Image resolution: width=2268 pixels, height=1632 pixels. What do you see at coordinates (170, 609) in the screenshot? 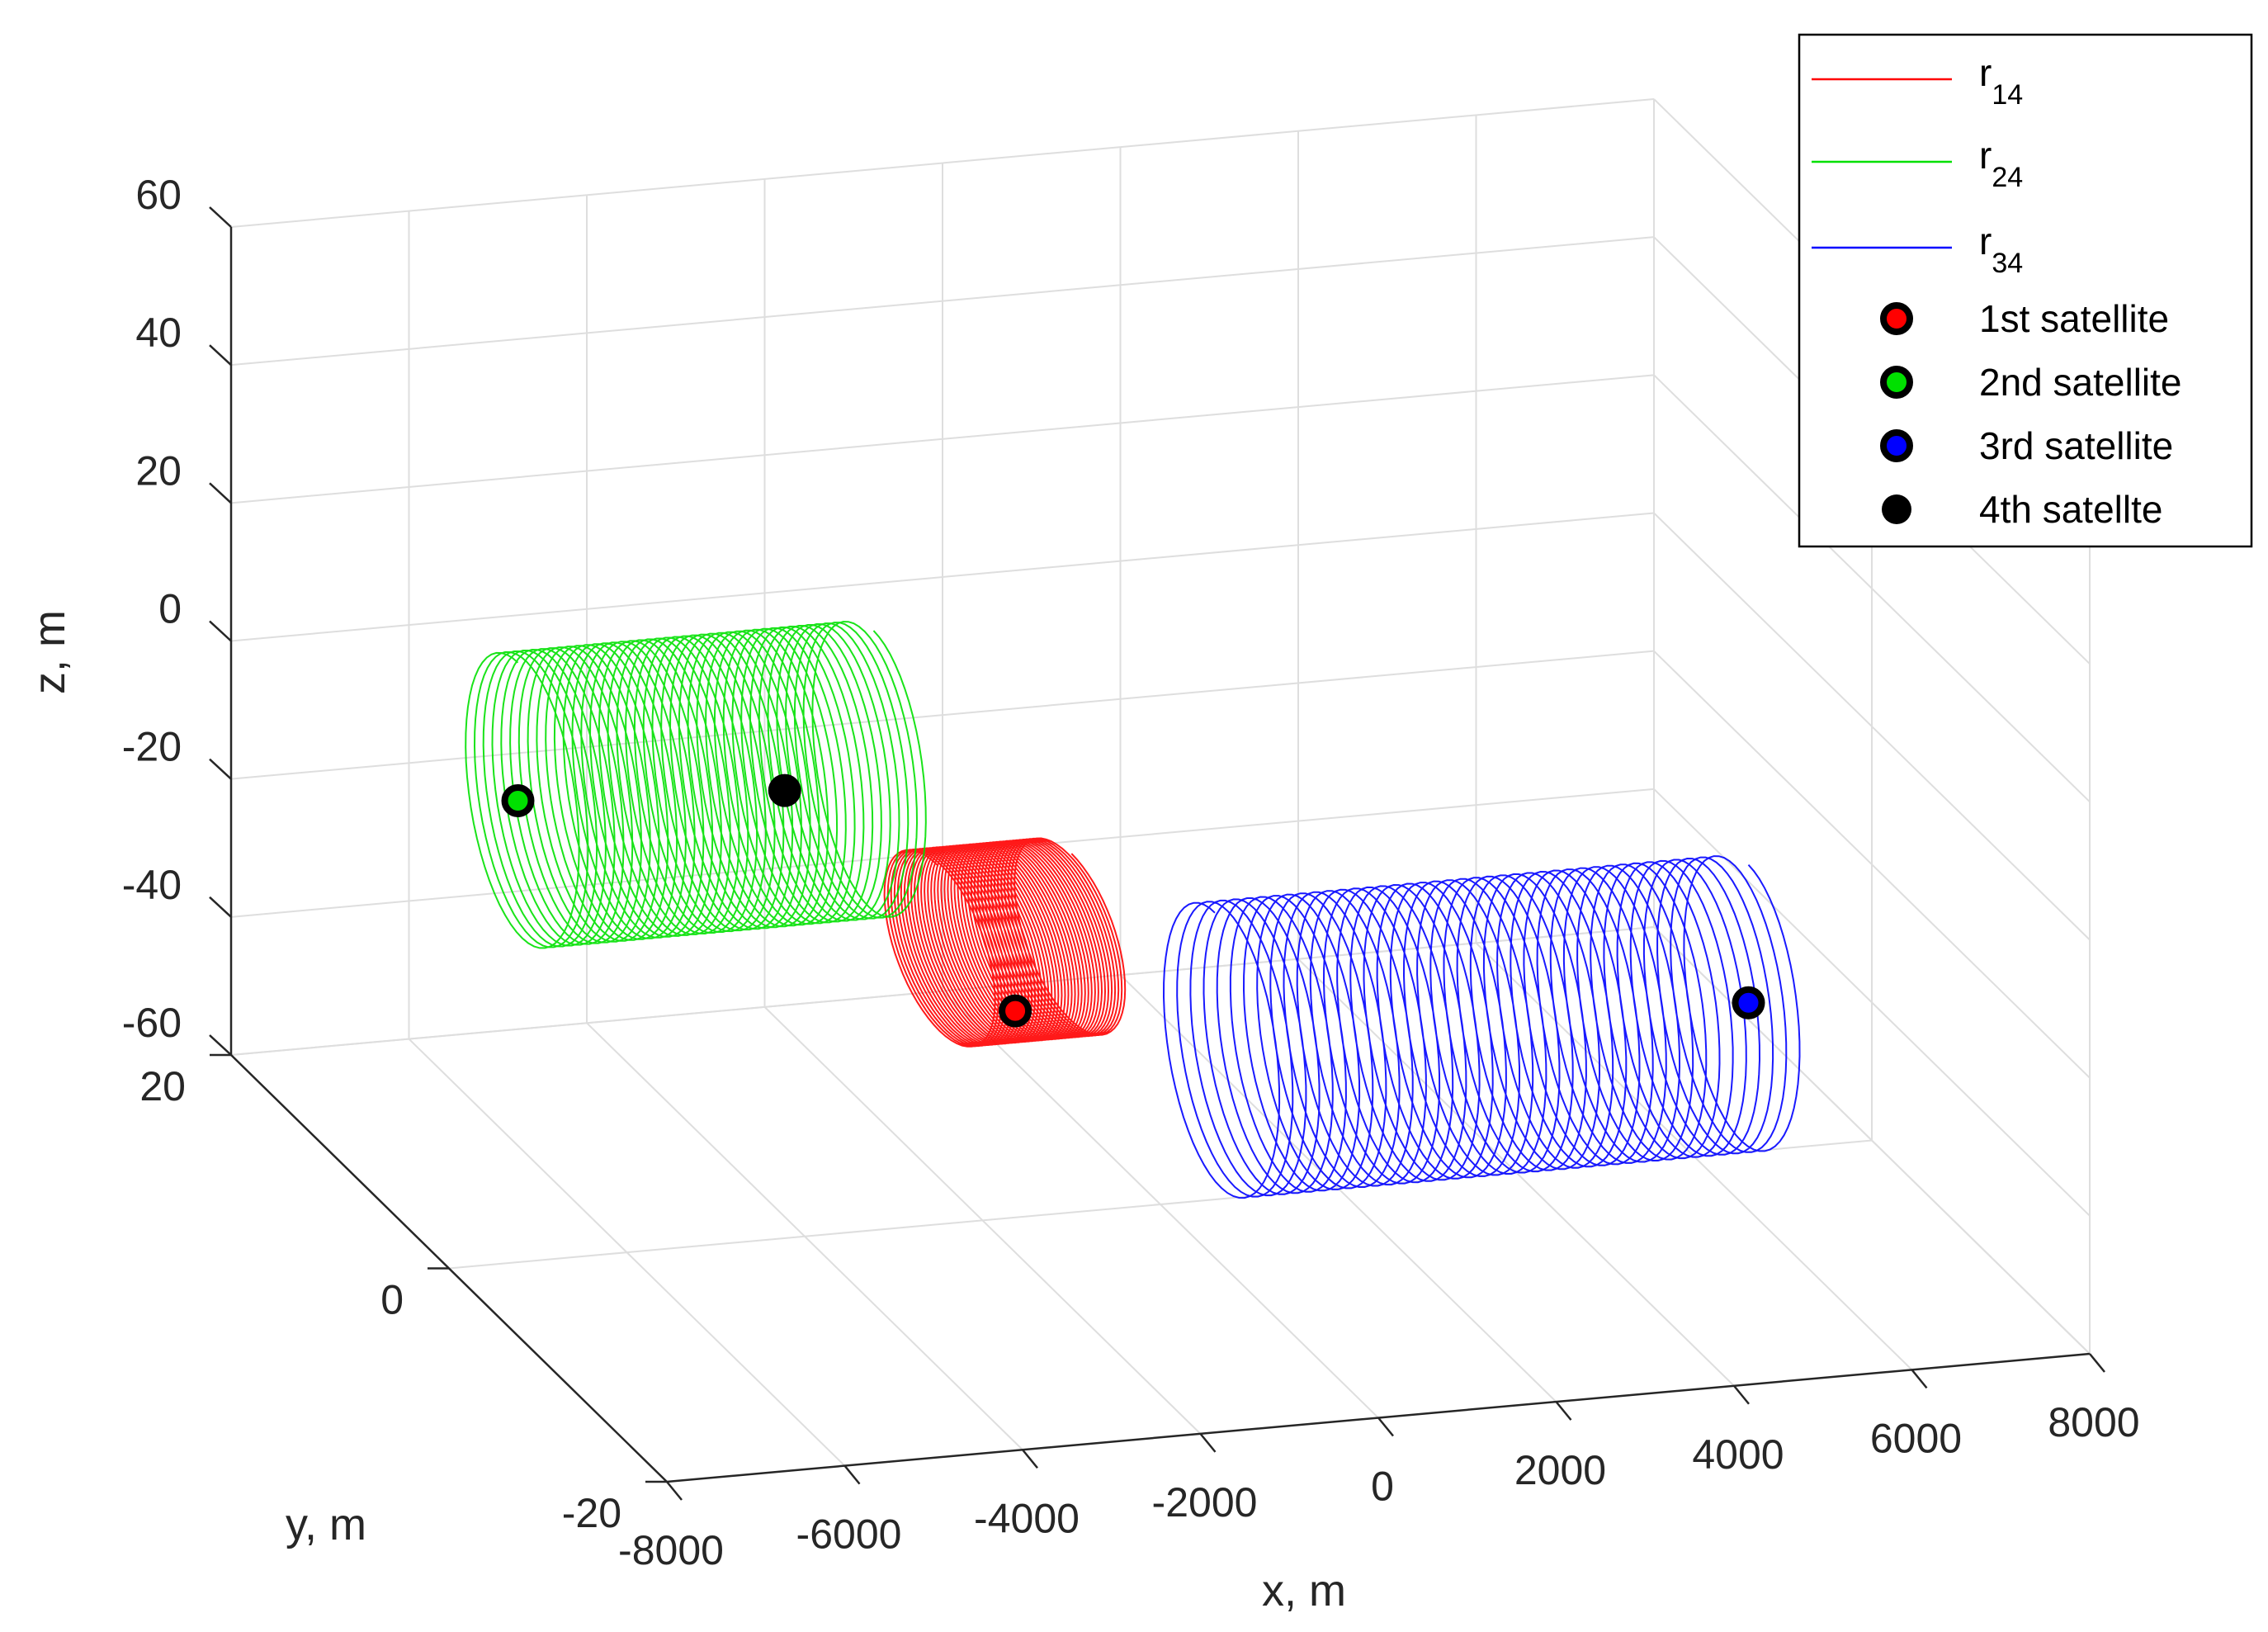
I see `z-tick-label: 0` at bounding box center [170, 609].